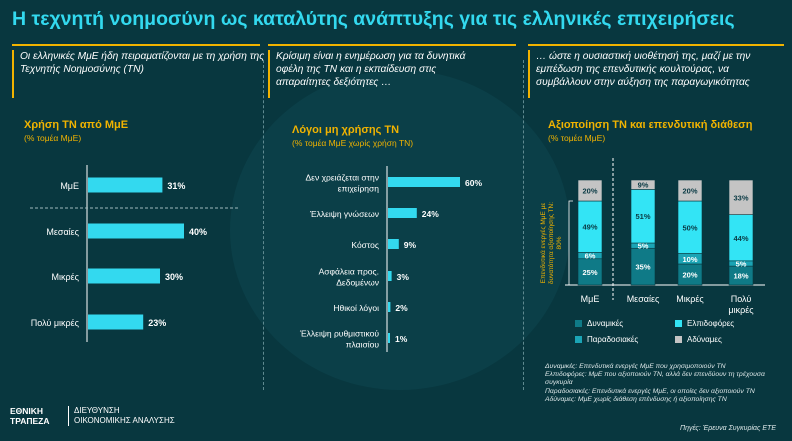 This screenshot has width=792, height=441. I want to click on chart1-category-label: Μεσαίες, so click(62, 232).